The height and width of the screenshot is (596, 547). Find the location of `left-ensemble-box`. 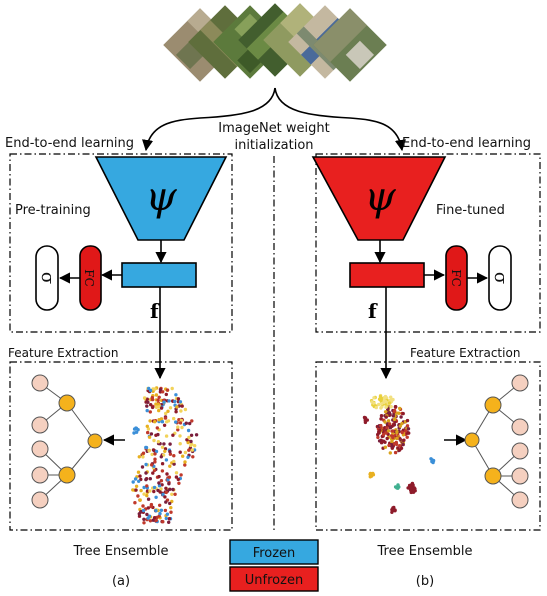

left-ensemble-box is located at coordinates (121, 446).